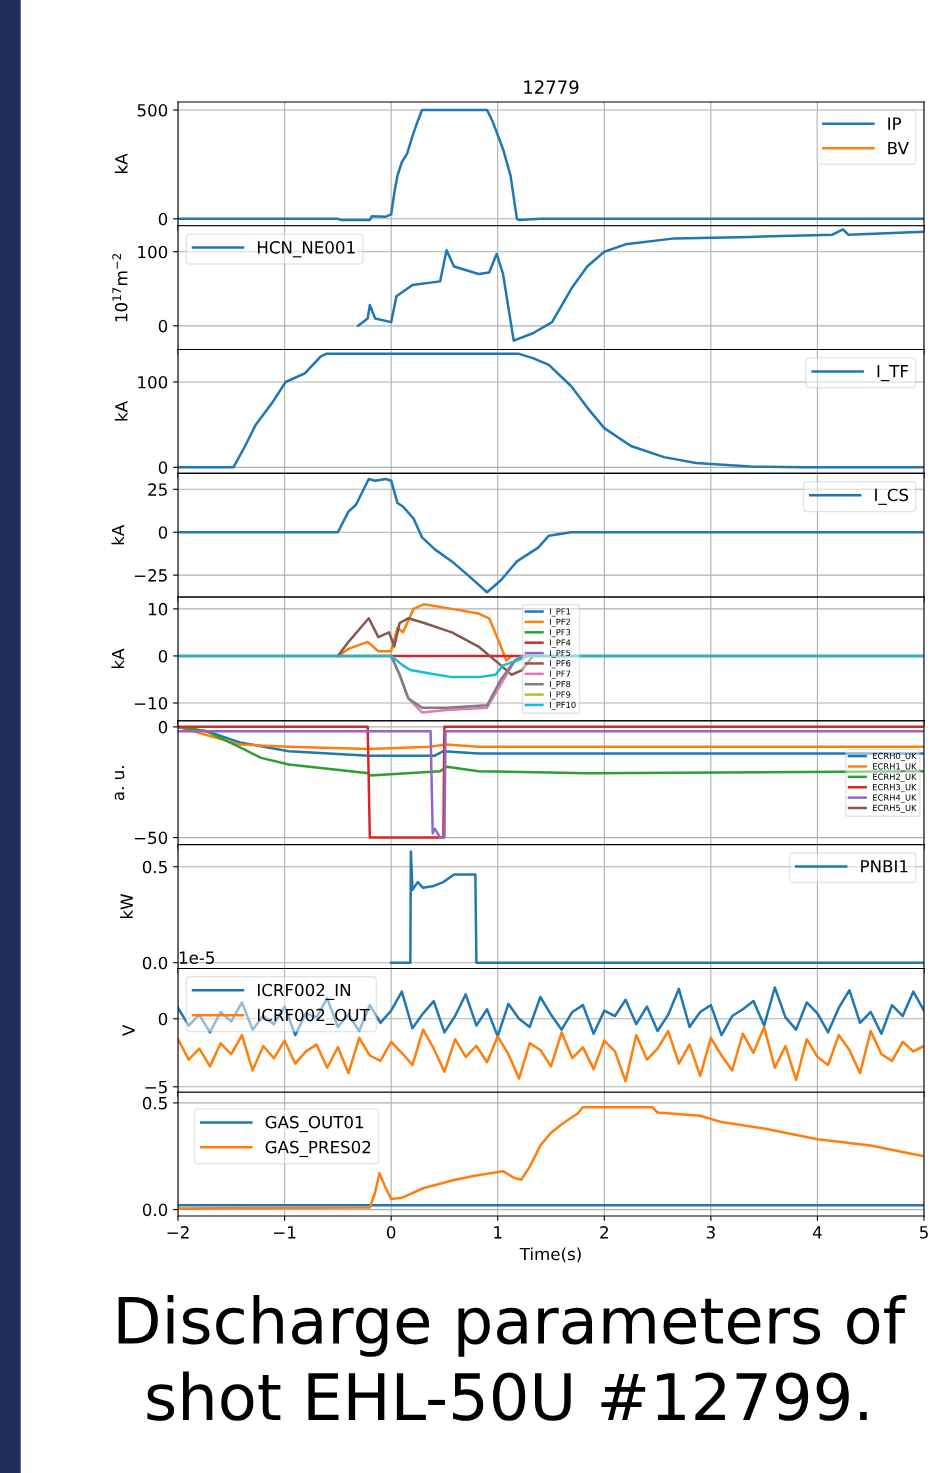 This screenshot has width=951, height=1473. Describe the element at coordinates (895, 123) in the screenshot. I see `legend-label: IP` at that location.